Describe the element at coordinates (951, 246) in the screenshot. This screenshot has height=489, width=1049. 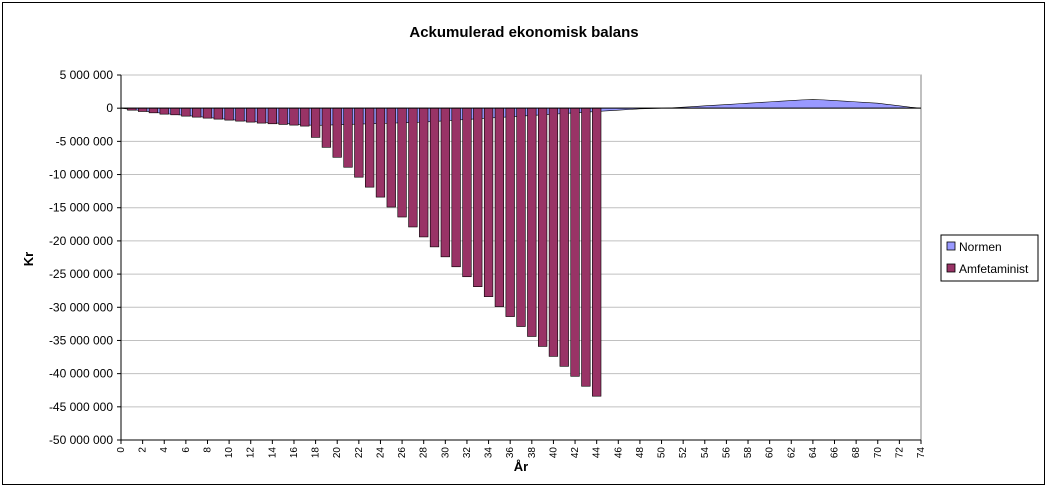
I see `legend-swatch-normen` at that location.